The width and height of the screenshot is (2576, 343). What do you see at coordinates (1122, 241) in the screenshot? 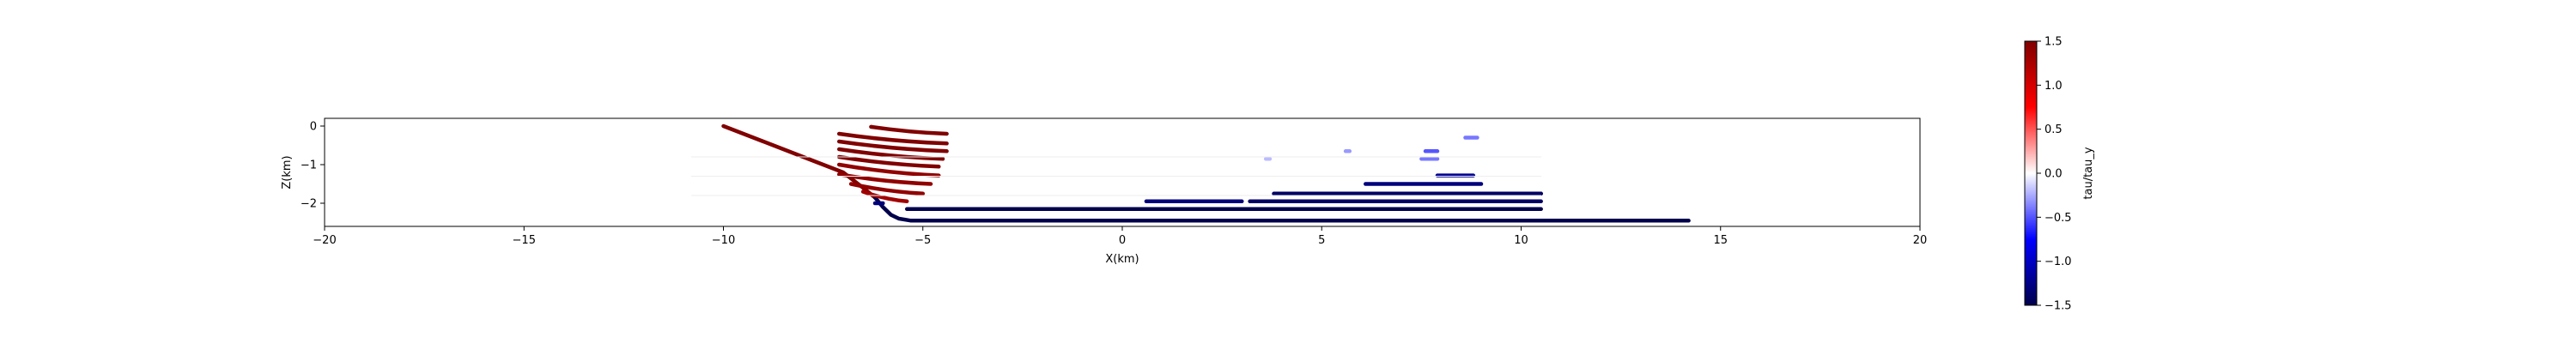
I see `x-tick-label: 0` at bounding box center [1122, 241].